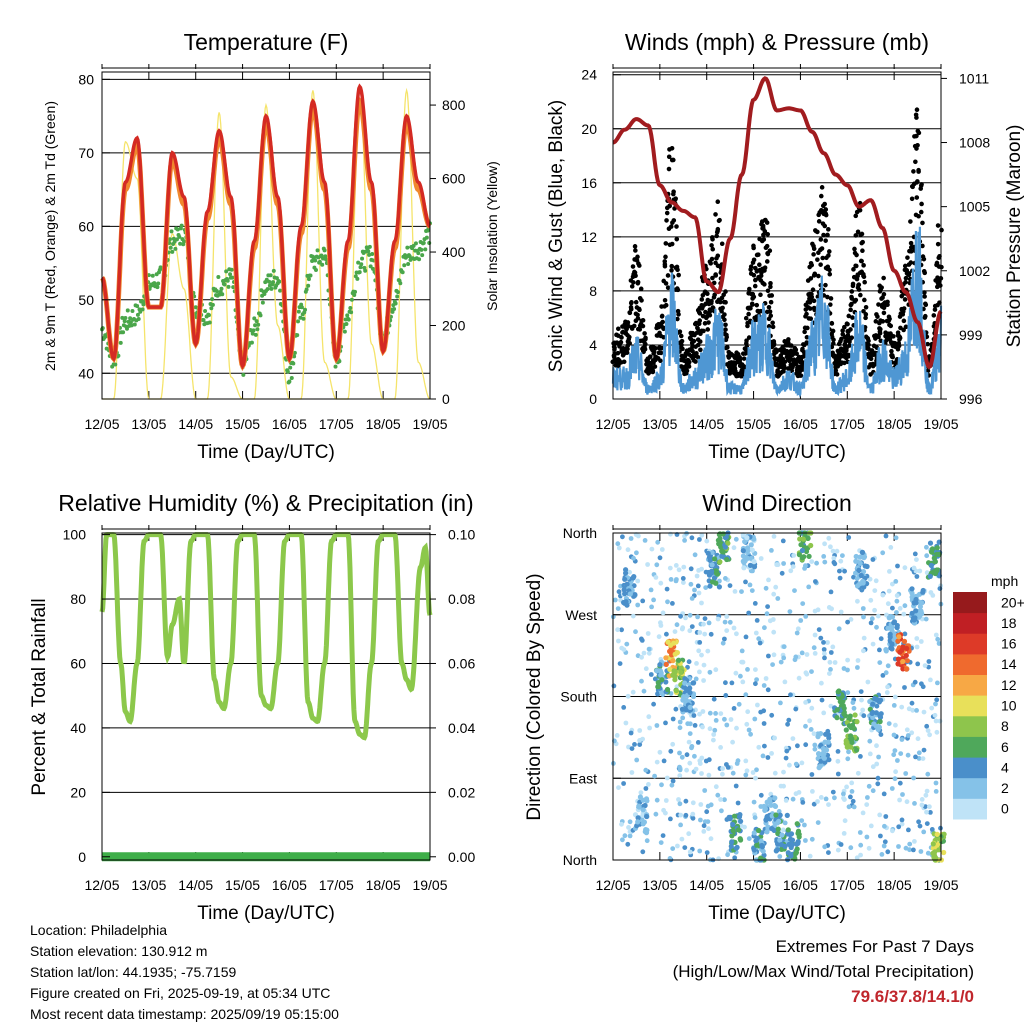 The height and width of the screenshot is (1025, 1024). What do you see at coordinates (50, 236) in the screenshot?
I see `y-axis-label: 2m & 9m T (Red, Orange) & 2m Td (Green)` at bounding box center [50, 236].